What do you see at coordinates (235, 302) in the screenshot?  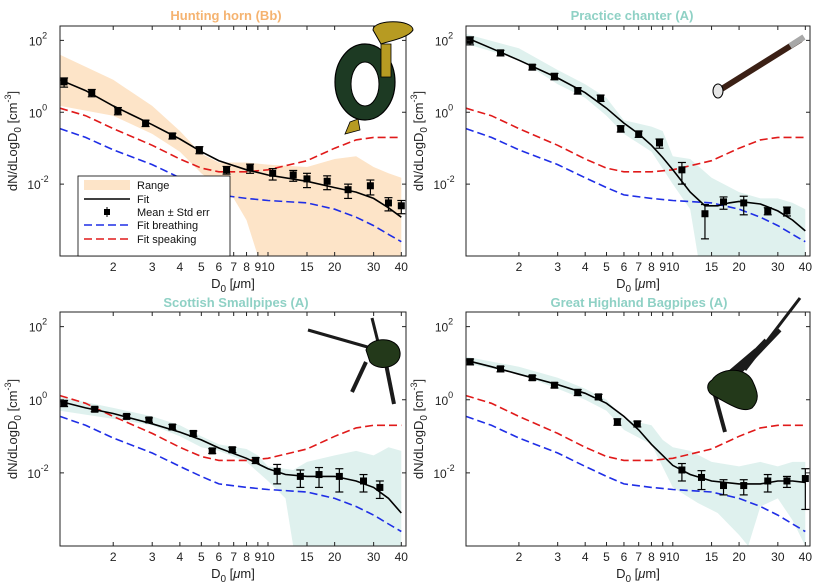 I see `panel-title-scottish-smallpipes: Scottish Smallpipes (A)` at bounding box center [235, 302].